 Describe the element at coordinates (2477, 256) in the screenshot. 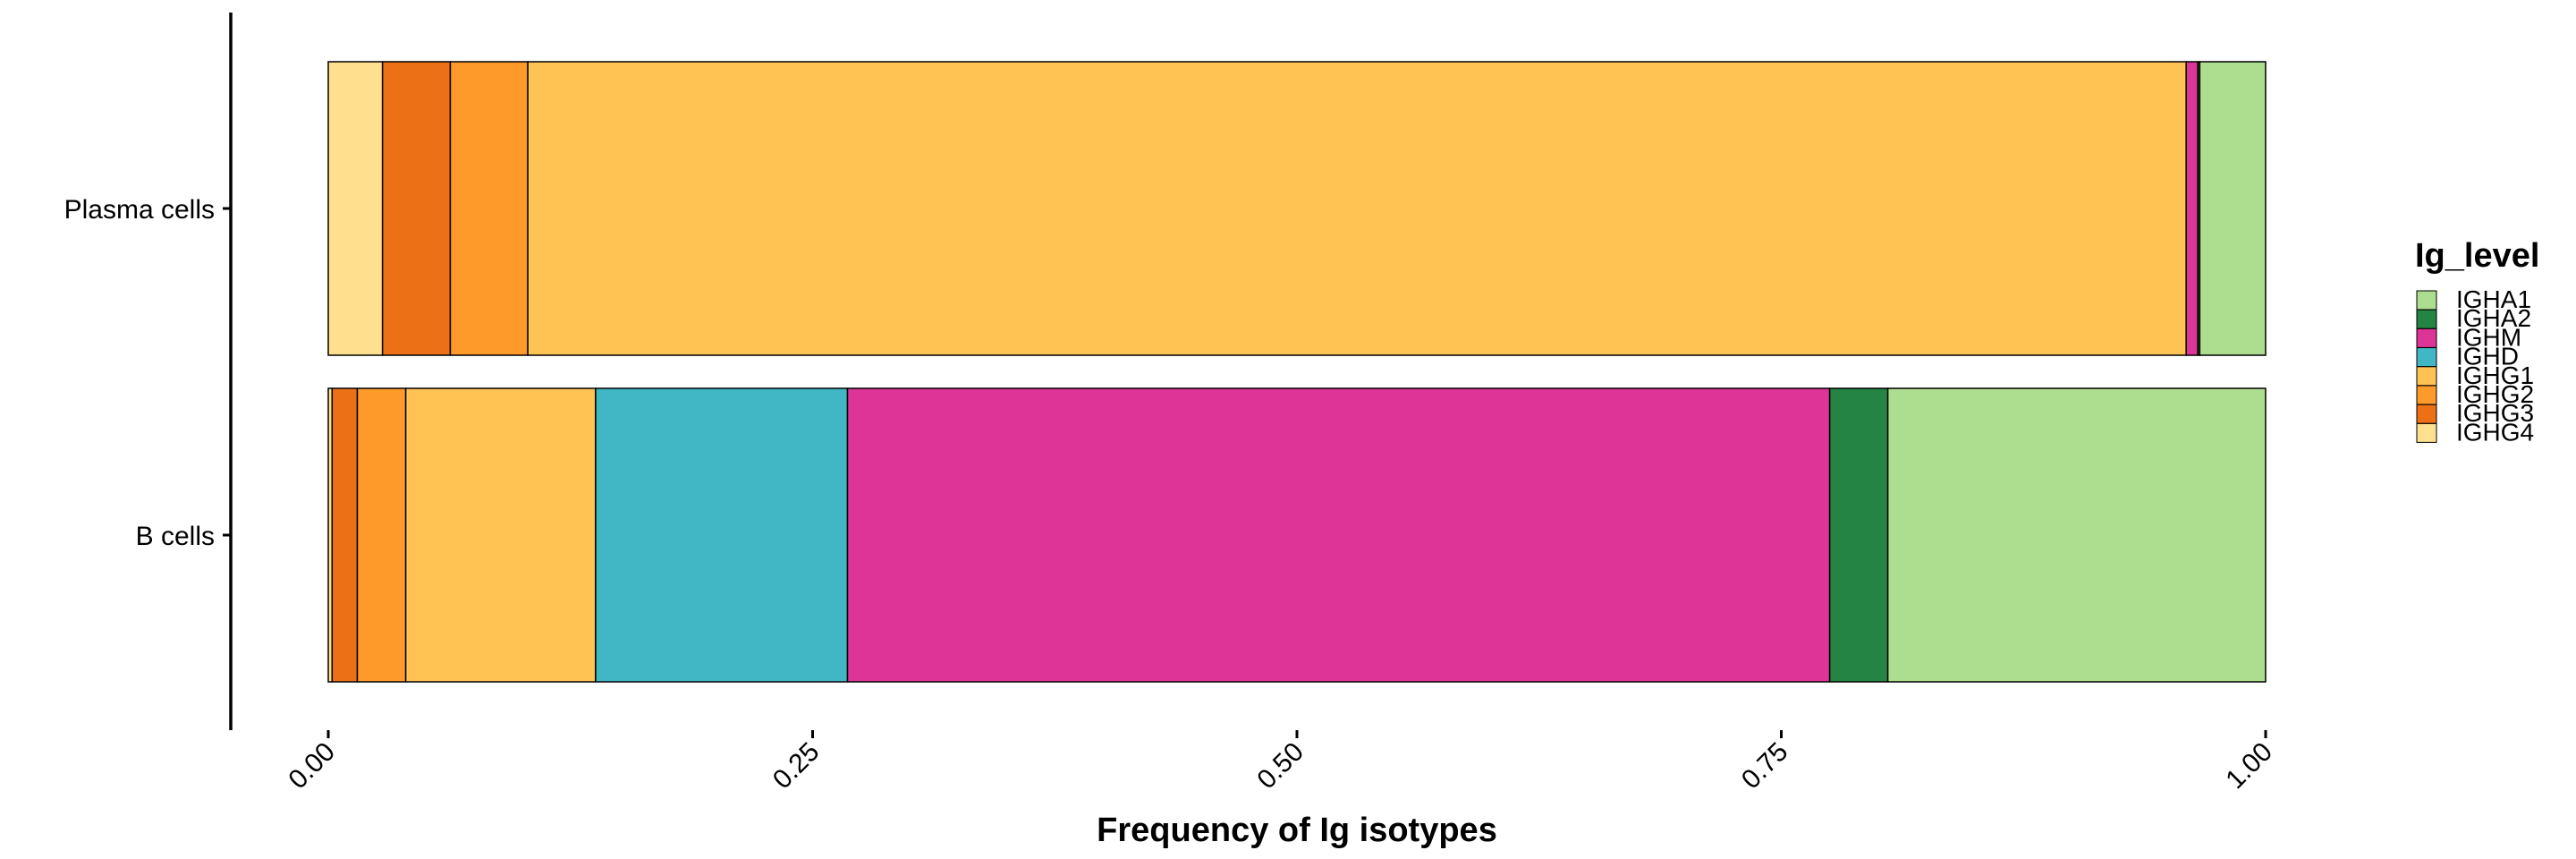

I see `legend-title: Ig_level` at that location.